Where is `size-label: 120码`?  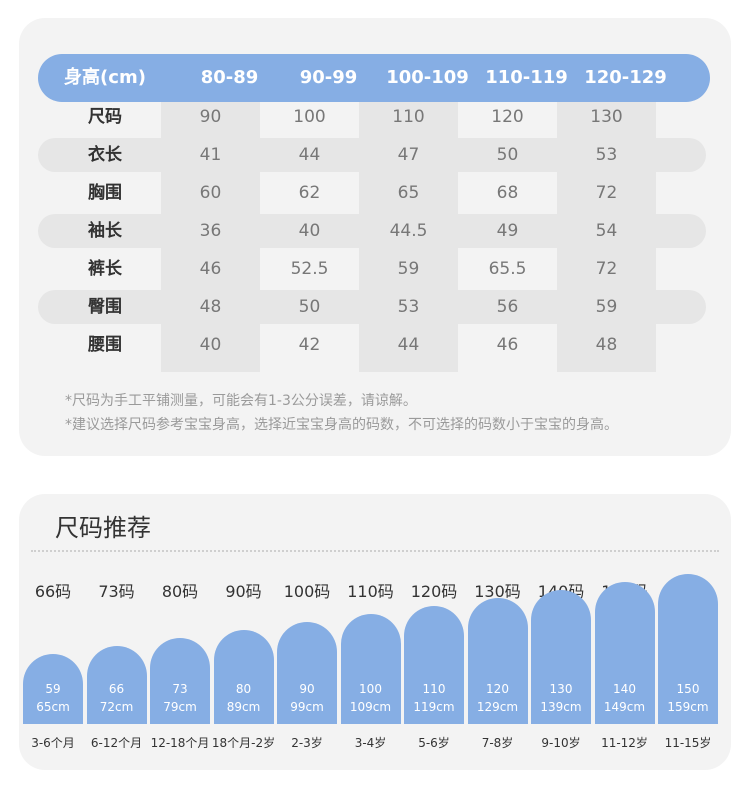
size-label: 120码 is located at coordinates (434, 591).